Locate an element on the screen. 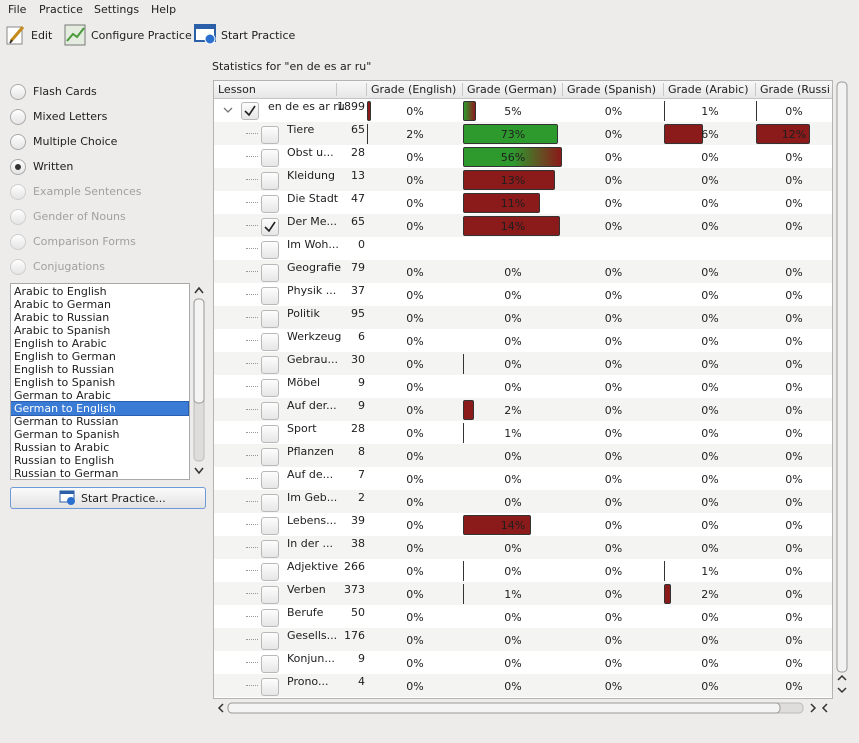 The height and width of the screenshot is (743, 859). table-row: Werkzeug 6 0% 0% 0% 0% 0% is located at coordinates (523, 340).